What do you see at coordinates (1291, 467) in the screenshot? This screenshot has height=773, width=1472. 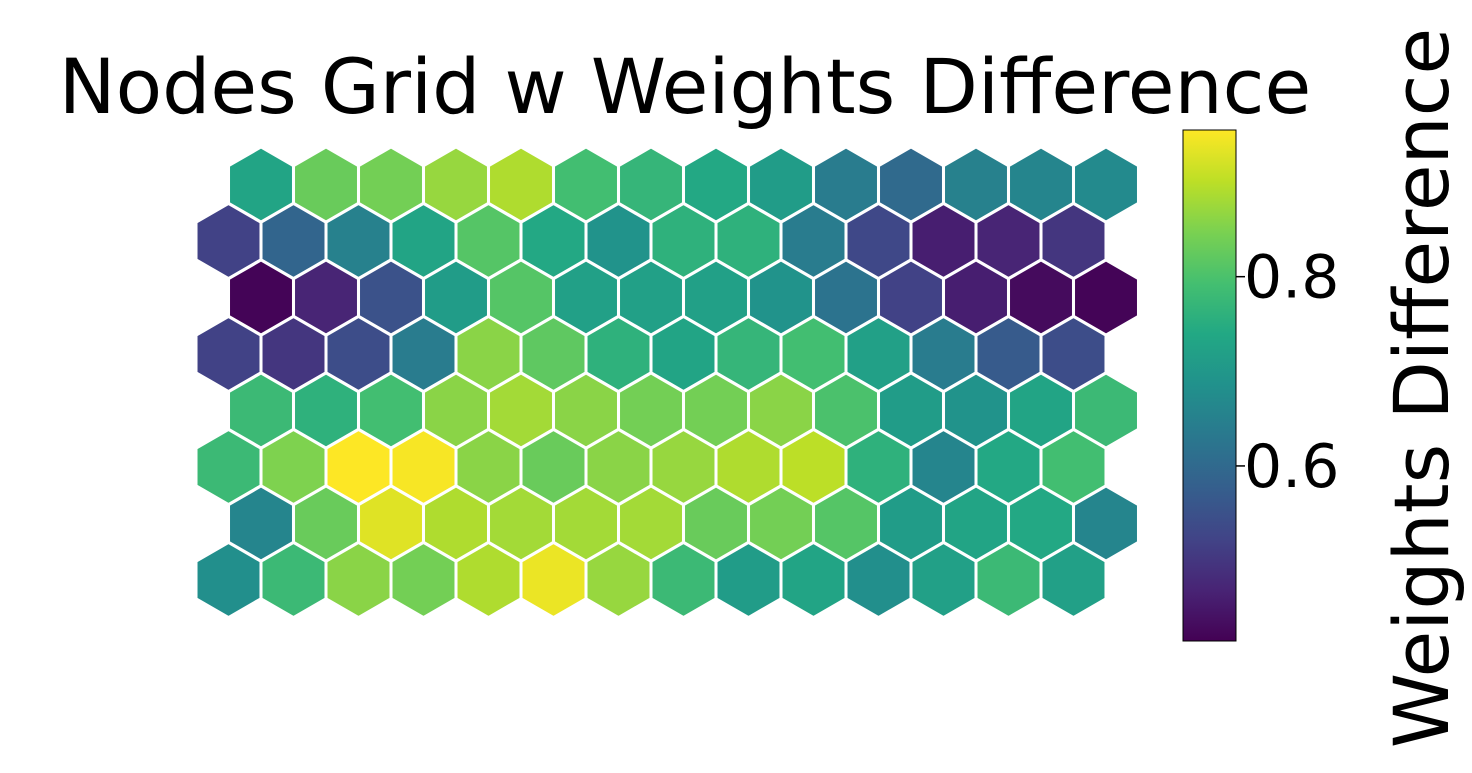 I see `colorbar-tick-label: 0.6` at bounding box center [1291, 467].